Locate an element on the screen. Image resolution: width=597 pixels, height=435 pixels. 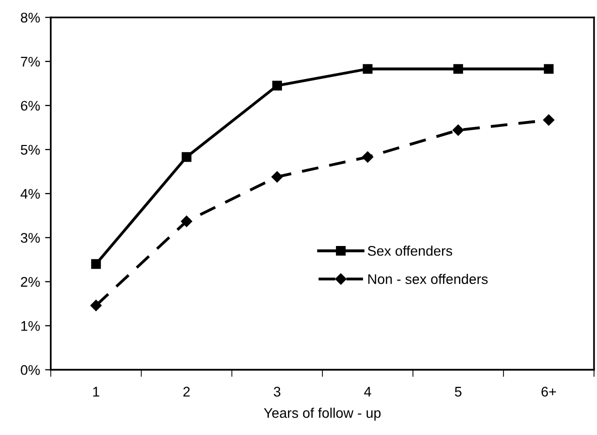
x-tick-label: 4 is located at coordinates (368, 391).